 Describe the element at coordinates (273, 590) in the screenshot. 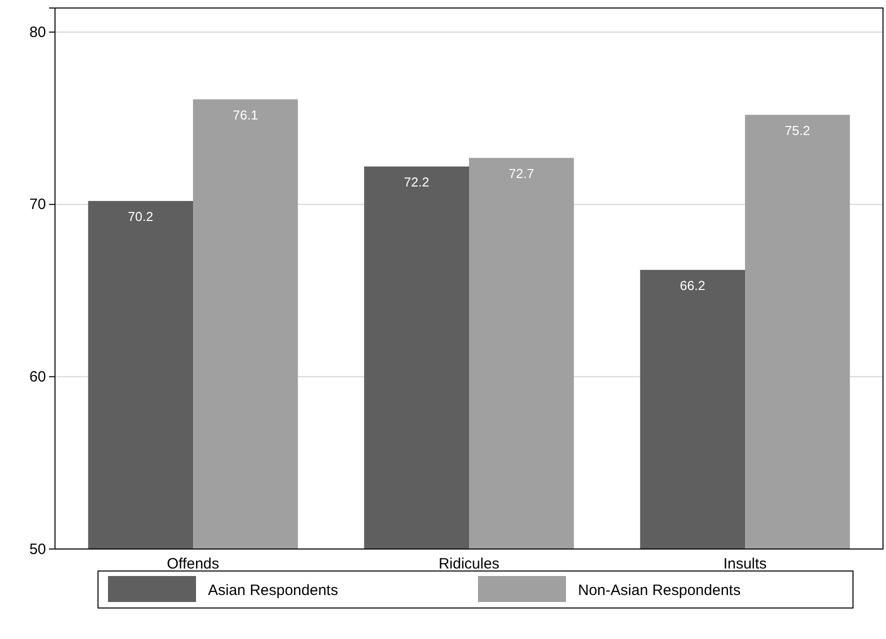

I see `text: Asian Respondents` at that location.